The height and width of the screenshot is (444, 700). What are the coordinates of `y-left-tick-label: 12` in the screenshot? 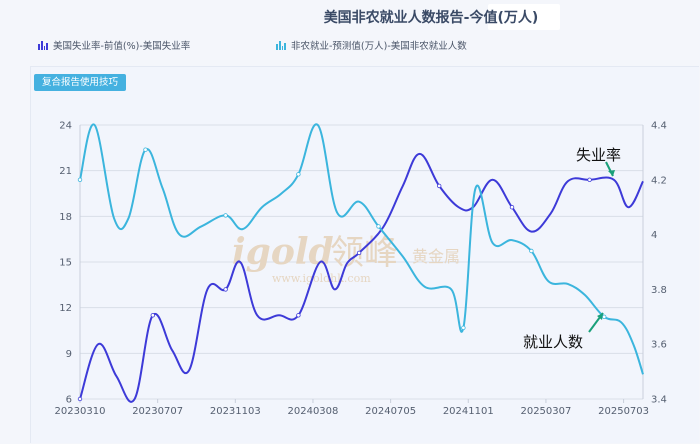 It's located at (65, 308).